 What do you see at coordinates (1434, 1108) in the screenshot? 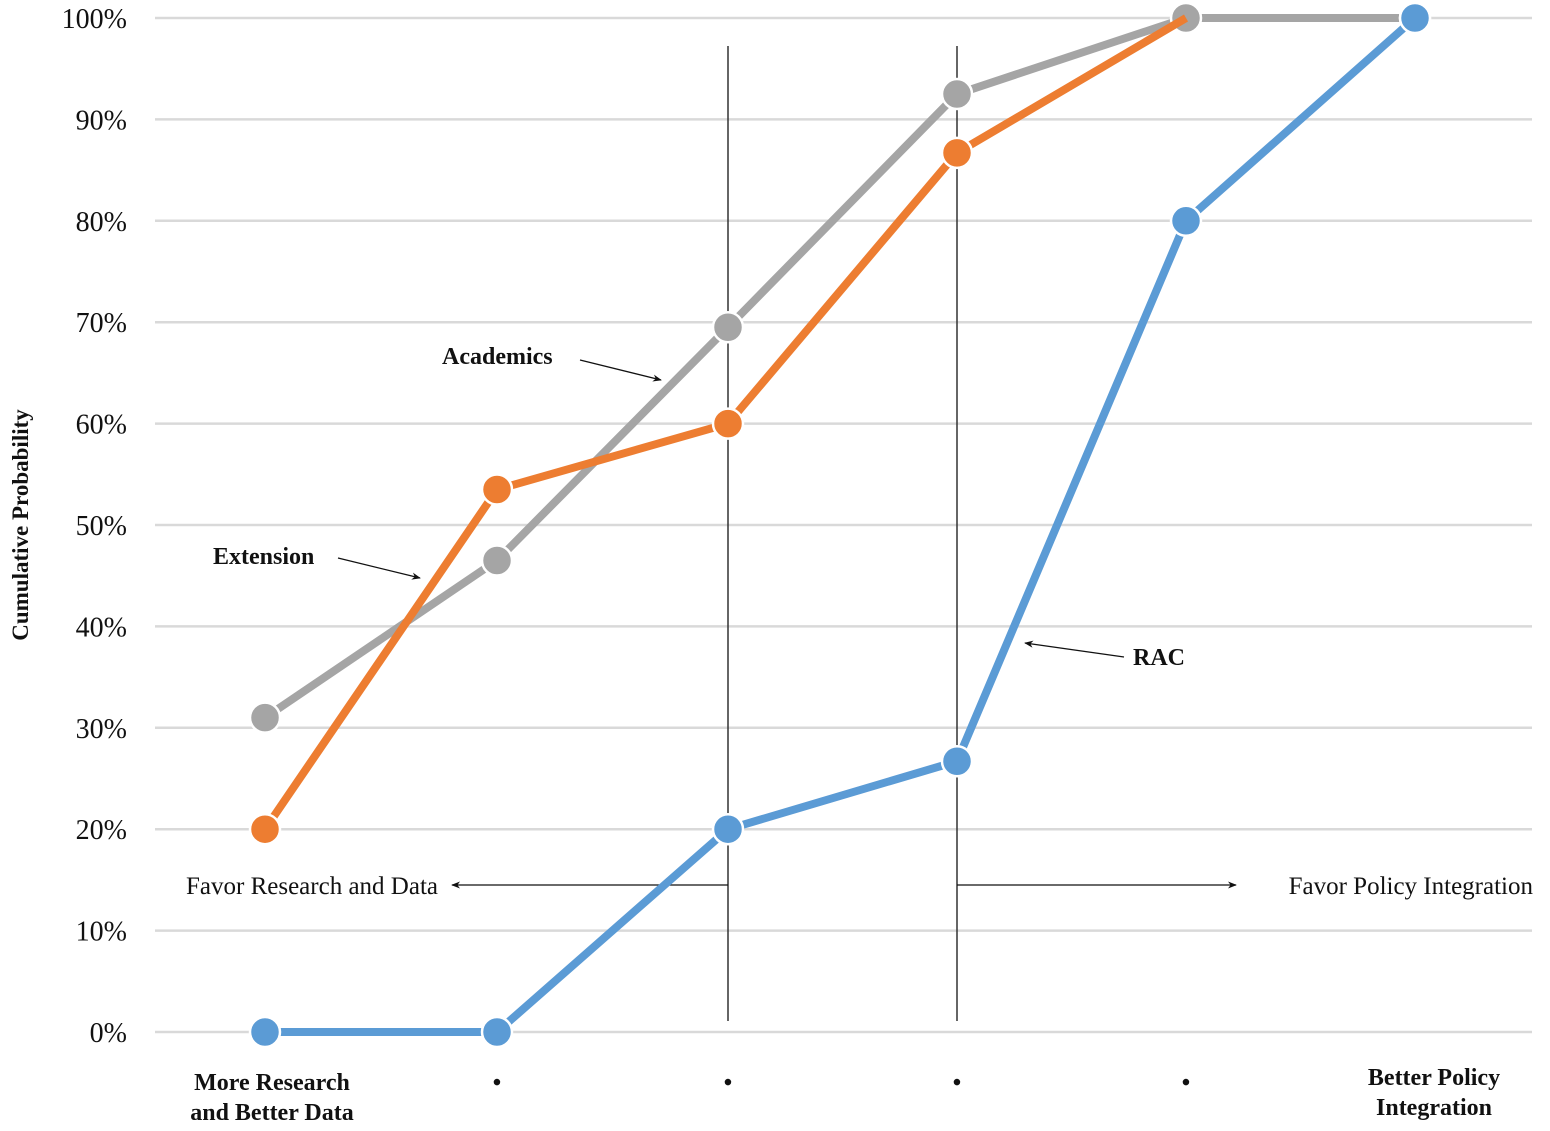
I see `x-tick-label: Integration` at bounding box center [1434, 1108].